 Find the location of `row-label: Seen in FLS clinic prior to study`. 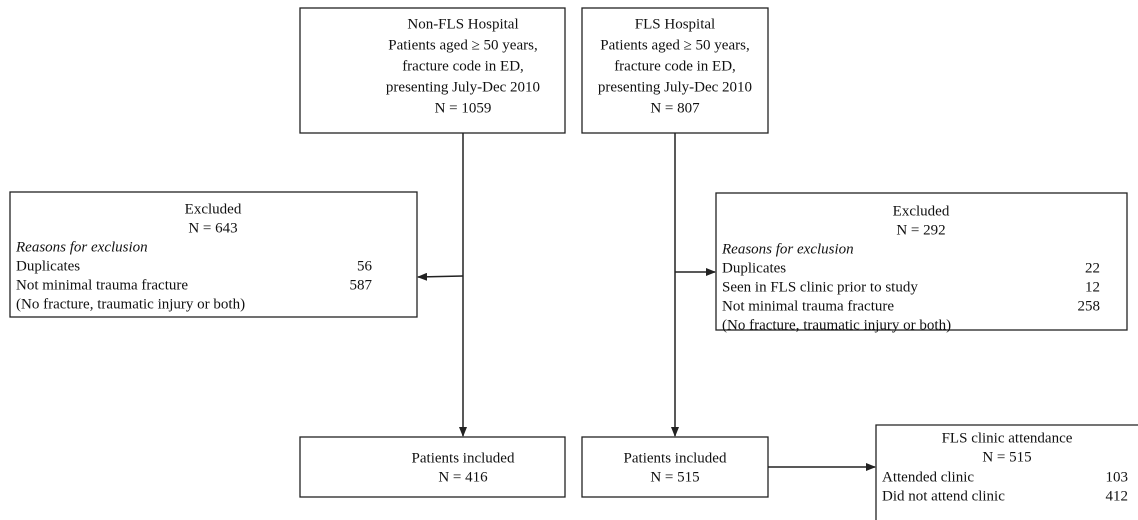

row-label: Seen in FLS clinic prior to study is located at coordinates (820, 287).